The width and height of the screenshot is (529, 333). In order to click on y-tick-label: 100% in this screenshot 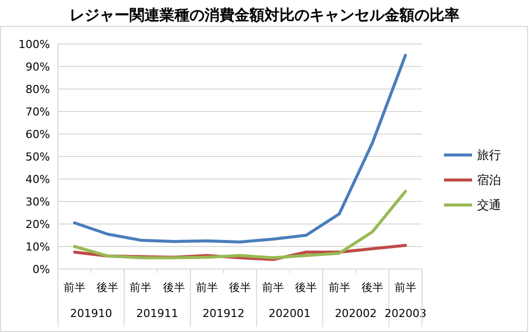, I will do `click(34, 44)`.